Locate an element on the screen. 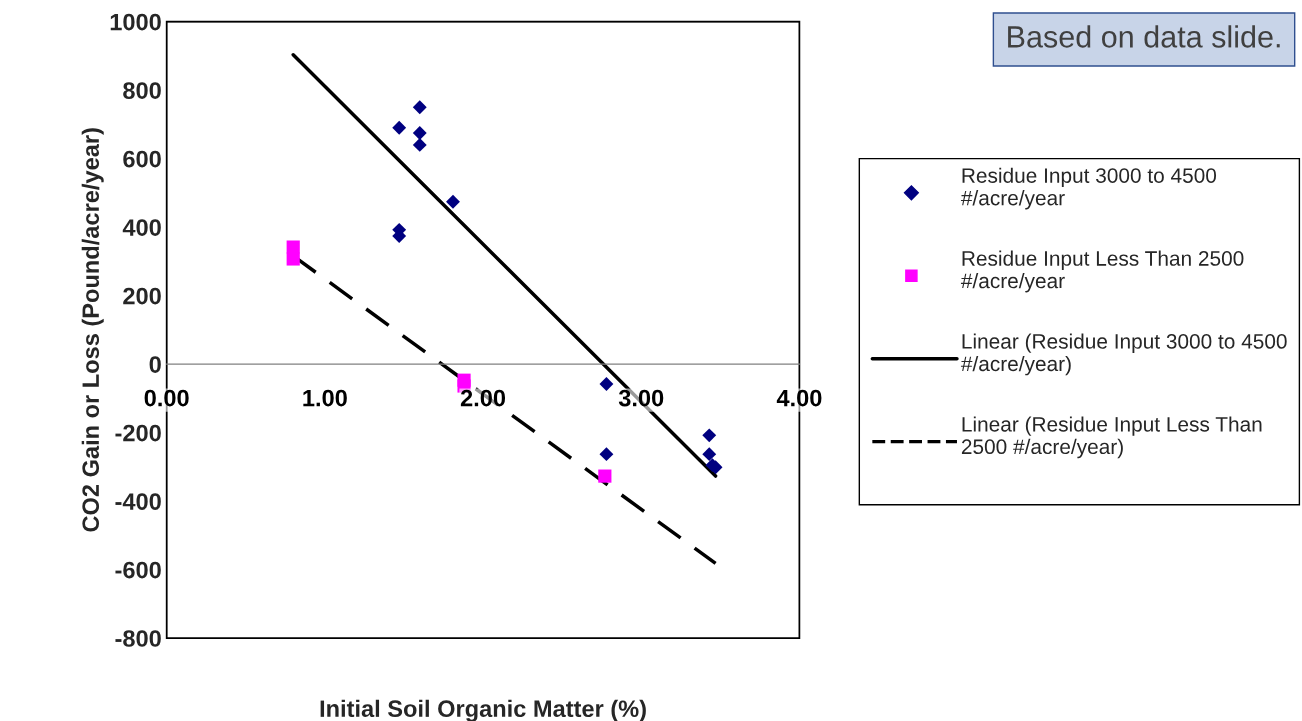  y-tick-label: -400 is located at coordinates (138, 501).